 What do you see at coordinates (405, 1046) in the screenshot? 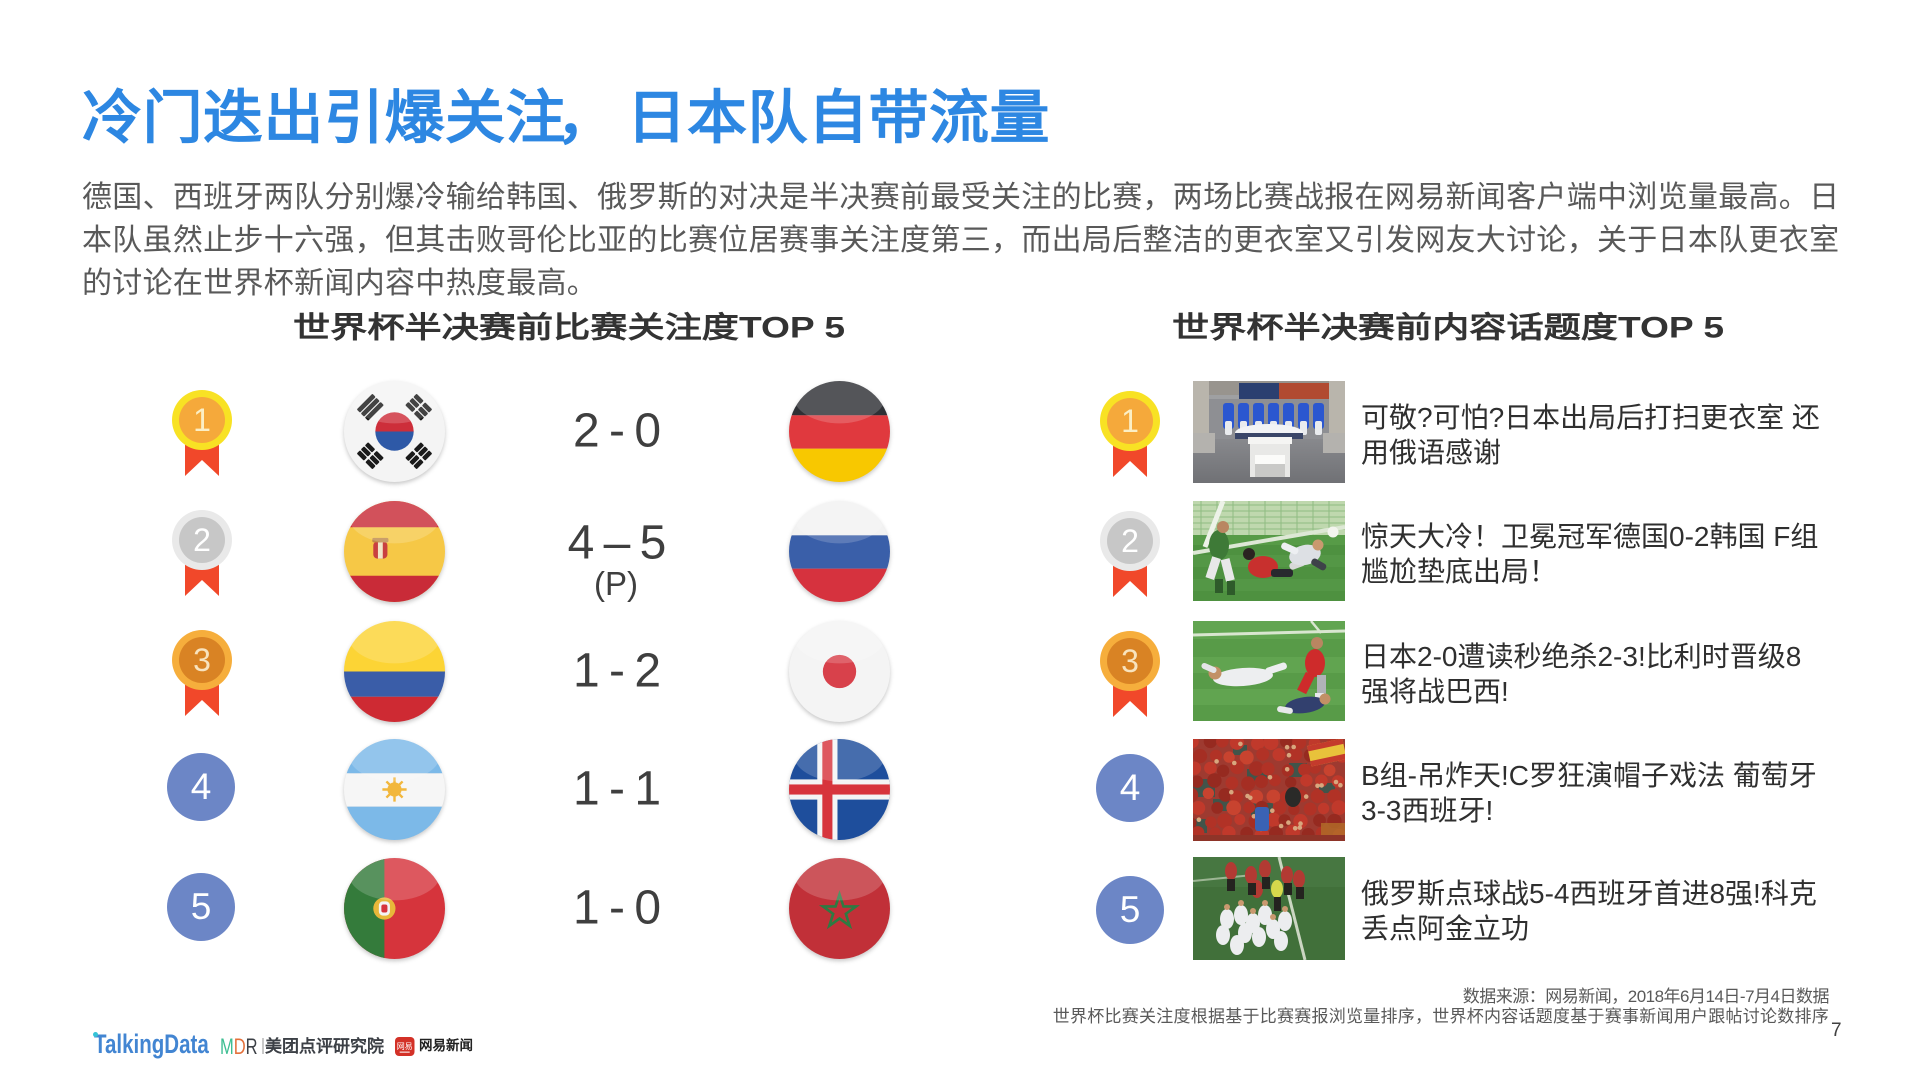
I see `svg-text: 网易` at bounding box center [405, 1046].